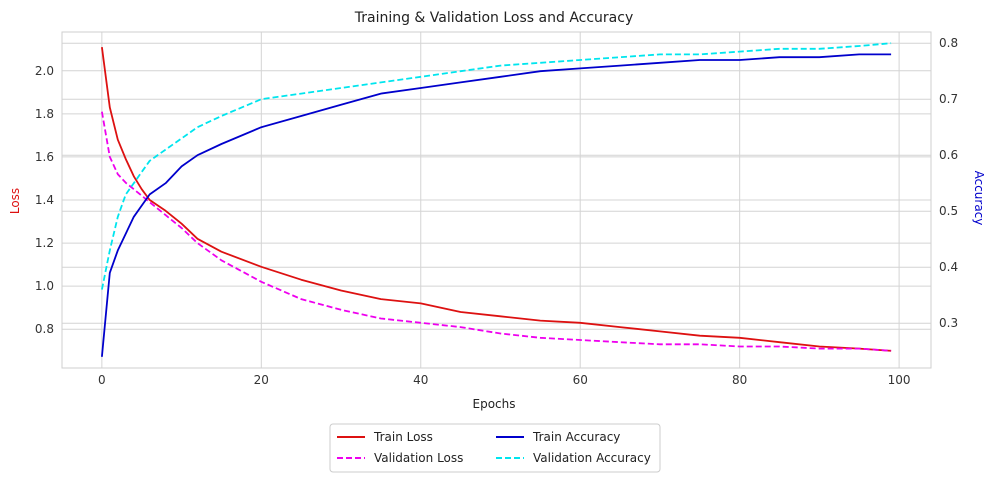  Describe the element at coordinates (44, 71) in the screenshot. I see `y-left-tick-label: 2.0` at that location.